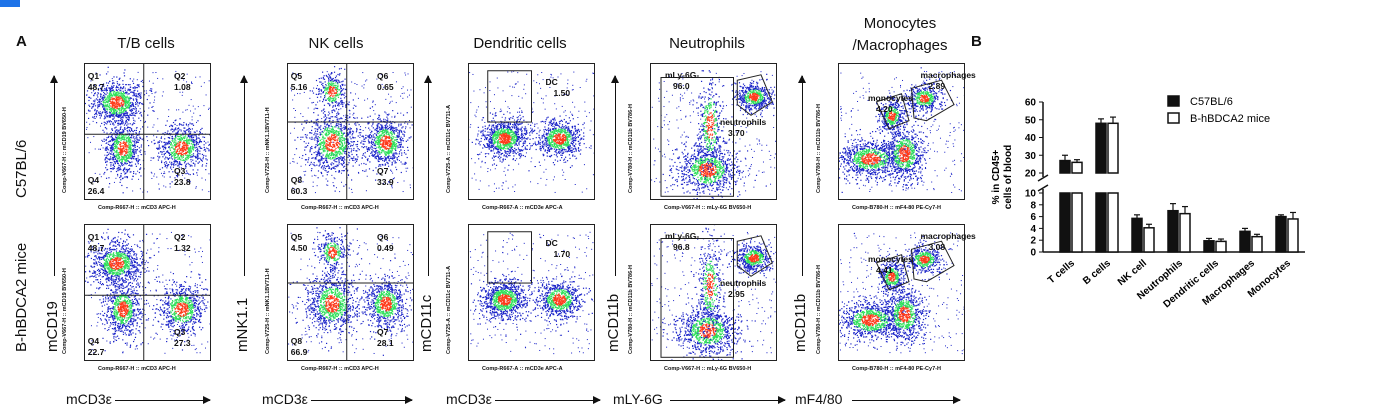  Describe the element at coordinates (1230, 119) in the screenshot. I see `legend-label: B-hBDCA2 mice` at that location.